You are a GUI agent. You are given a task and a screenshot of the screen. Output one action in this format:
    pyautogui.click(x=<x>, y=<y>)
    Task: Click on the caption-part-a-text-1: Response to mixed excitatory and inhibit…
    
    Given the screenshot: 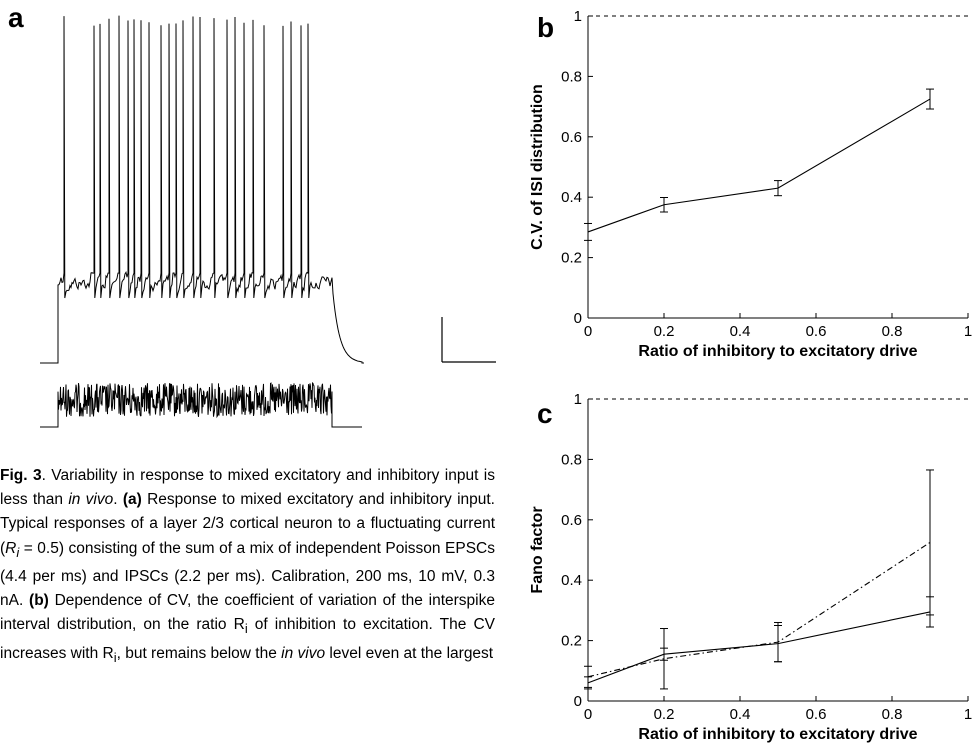 What is the action you would take?
    pyautogui.click(x=247, y=524)
    